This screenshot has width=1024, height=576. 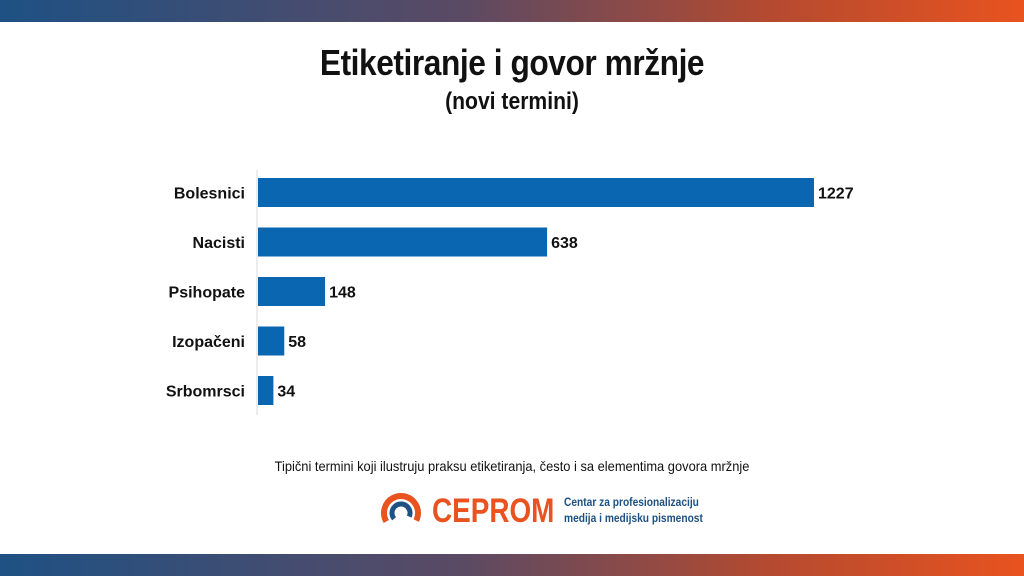 I want to click on data-label: 1227, so click(x=836, y=194).